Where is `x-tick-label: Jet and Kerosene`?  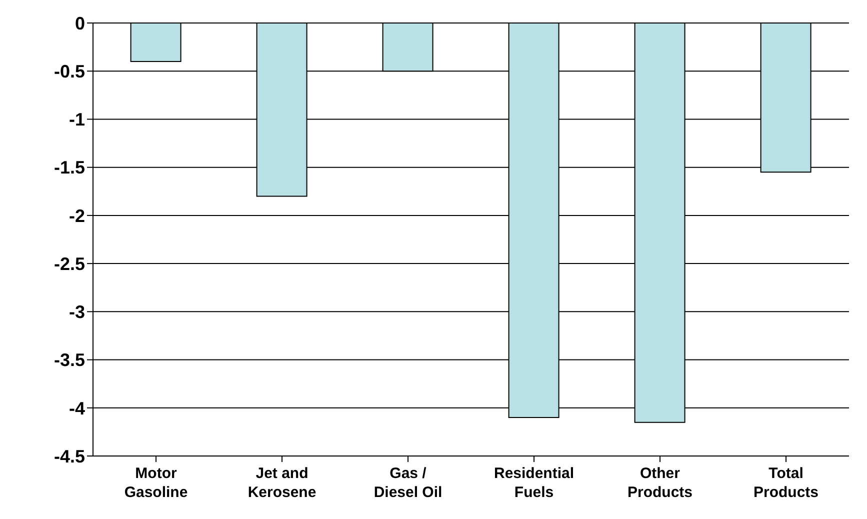
x-tick-label: Jet and Kerosene is located at coordinates (282, 483).